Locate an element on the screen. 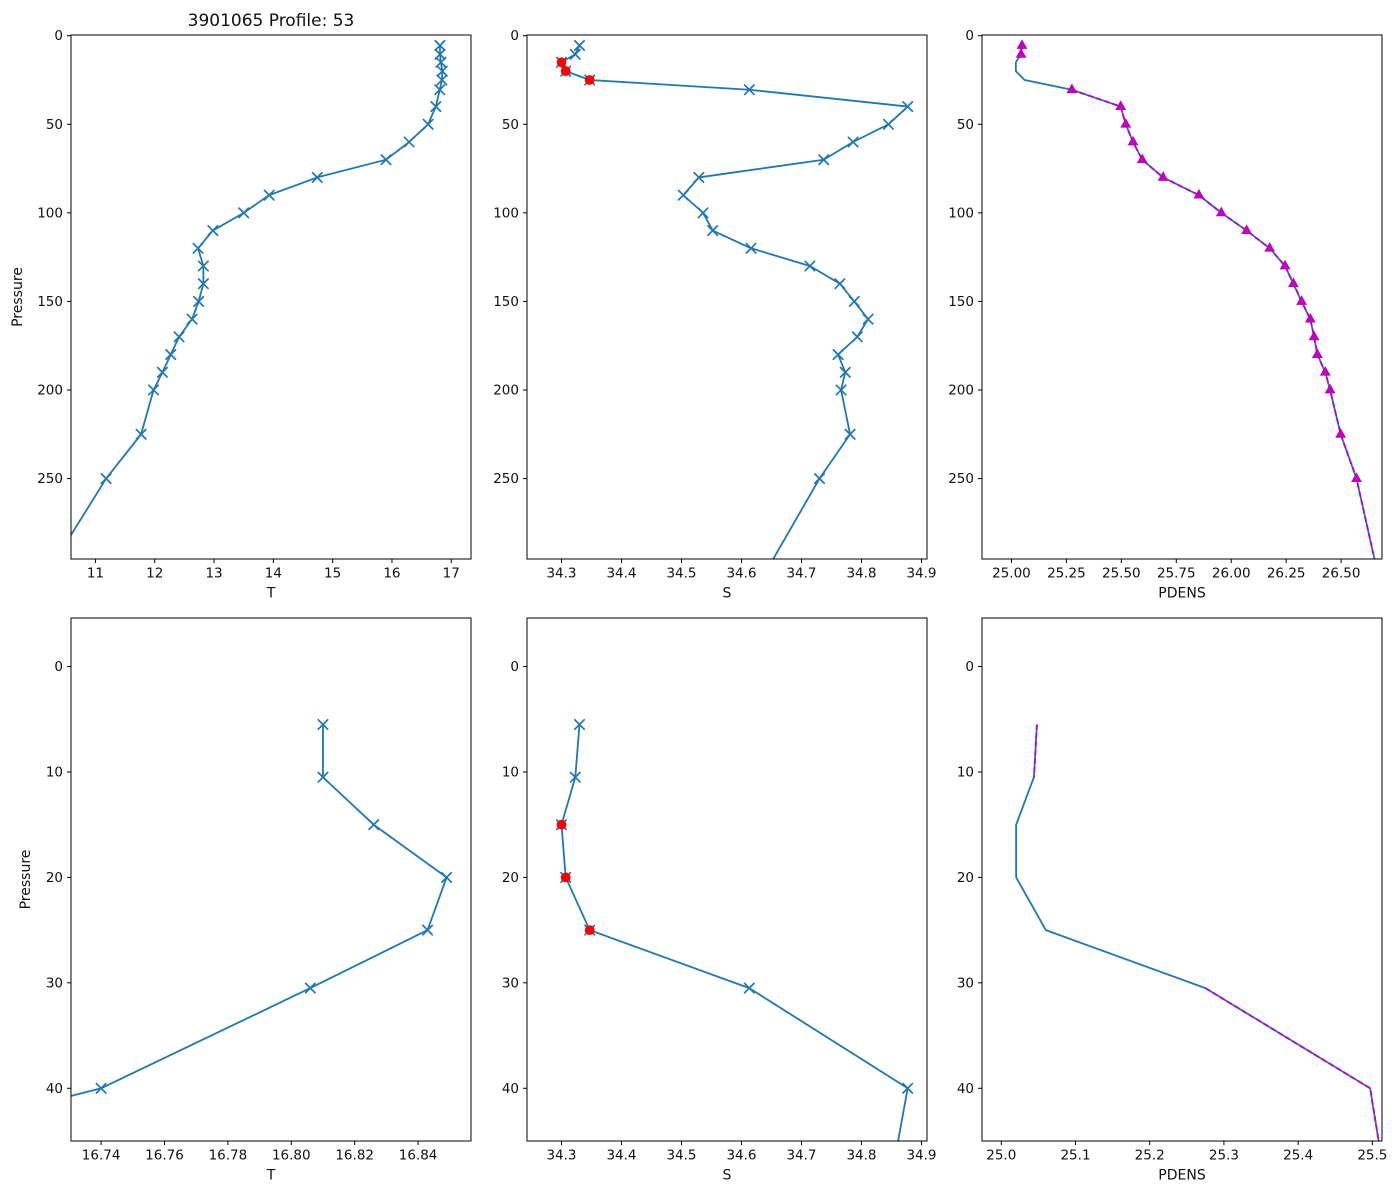 This screenshot has width=1400, height=1204. x-axis: 16.74 16.76 16.78 16.80 16.82 16.84 is located at coordinates (259, 1152).